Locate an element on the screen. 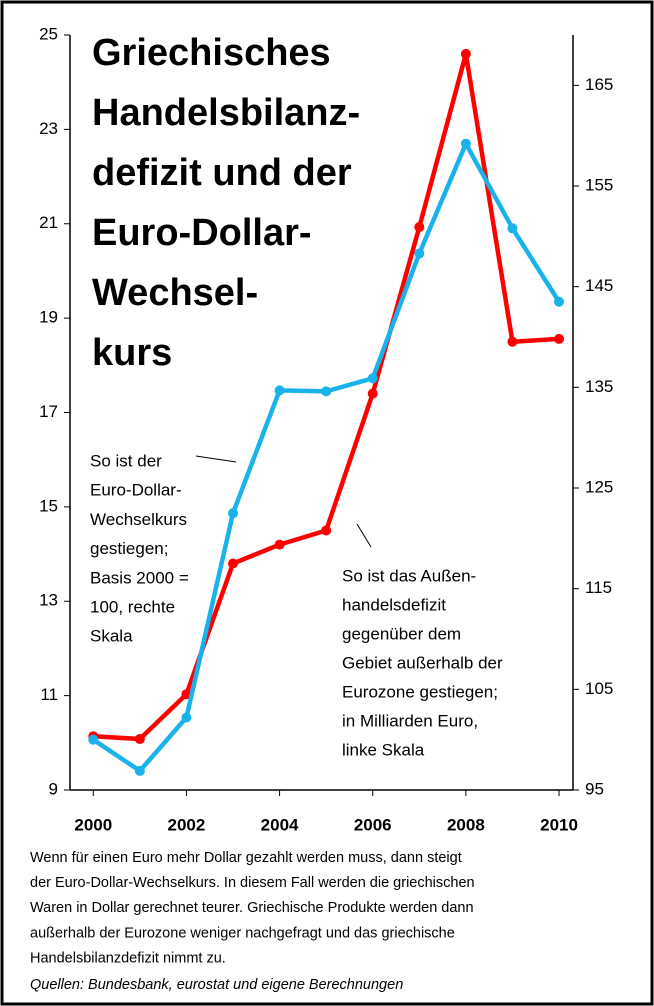 Image resolution: width=654 pixels, height=1006 pixels. x-tick-label: 2004 is located at coordinates (280, 824).